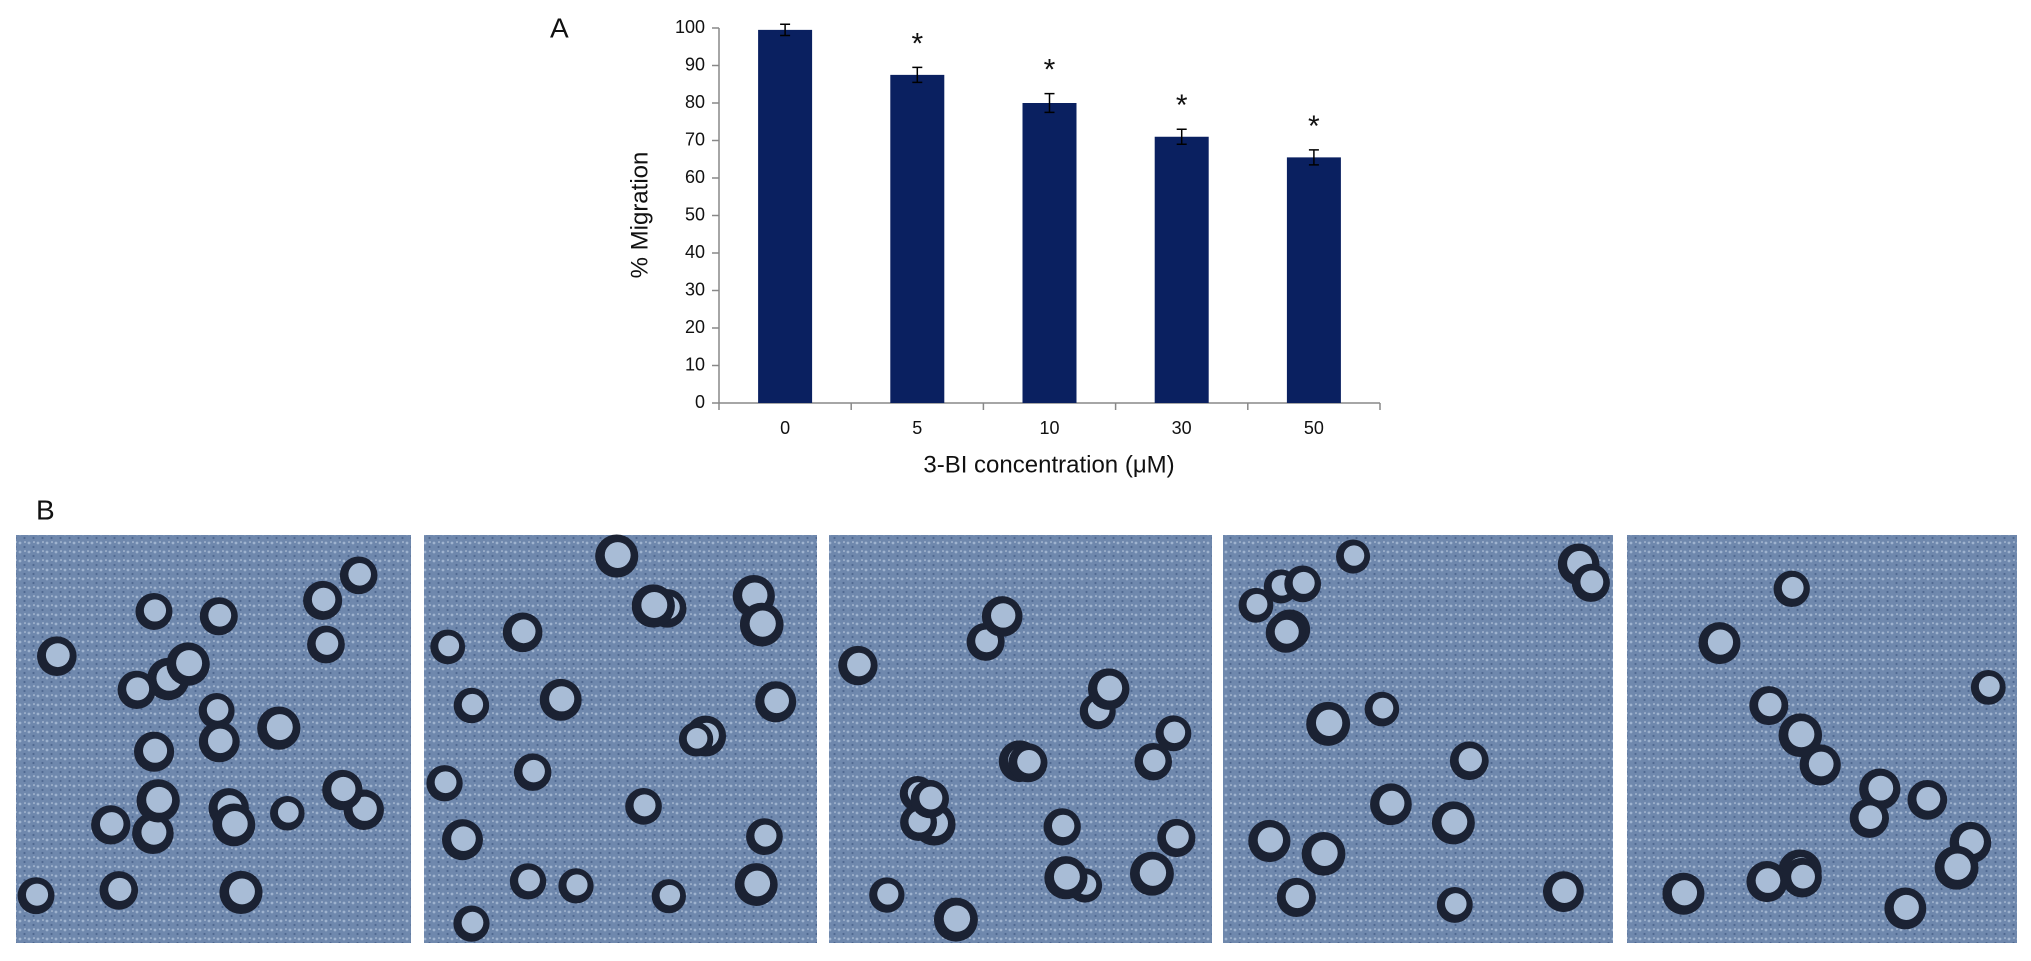  I want to click on y-tick-label: 100, so click(690, 27).